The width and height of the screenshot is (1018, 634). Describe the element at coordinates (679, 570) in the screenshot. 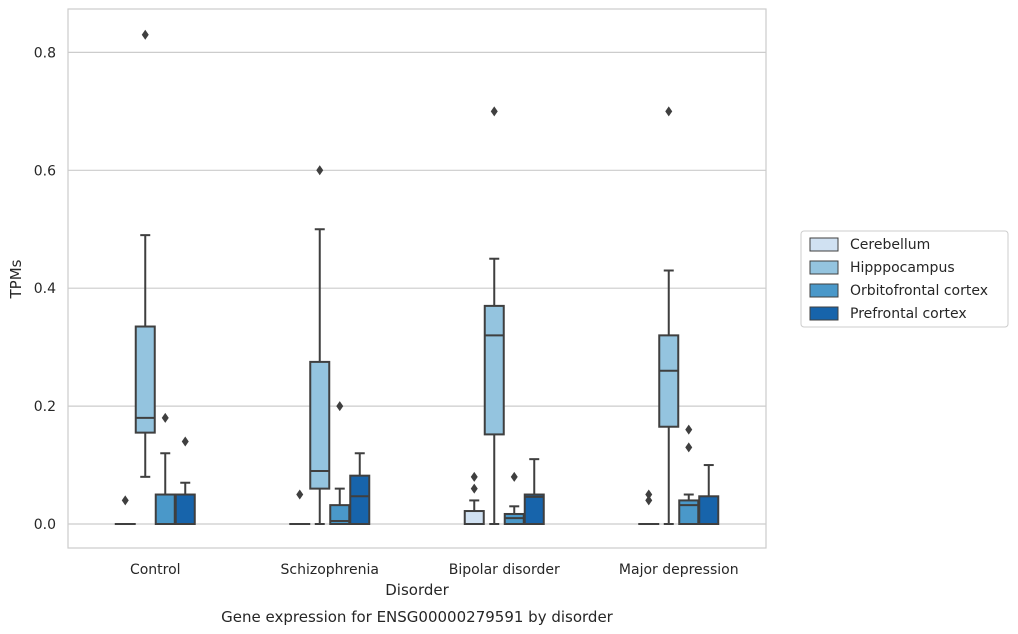

I see `x-tick-label: Major depression` at that location.